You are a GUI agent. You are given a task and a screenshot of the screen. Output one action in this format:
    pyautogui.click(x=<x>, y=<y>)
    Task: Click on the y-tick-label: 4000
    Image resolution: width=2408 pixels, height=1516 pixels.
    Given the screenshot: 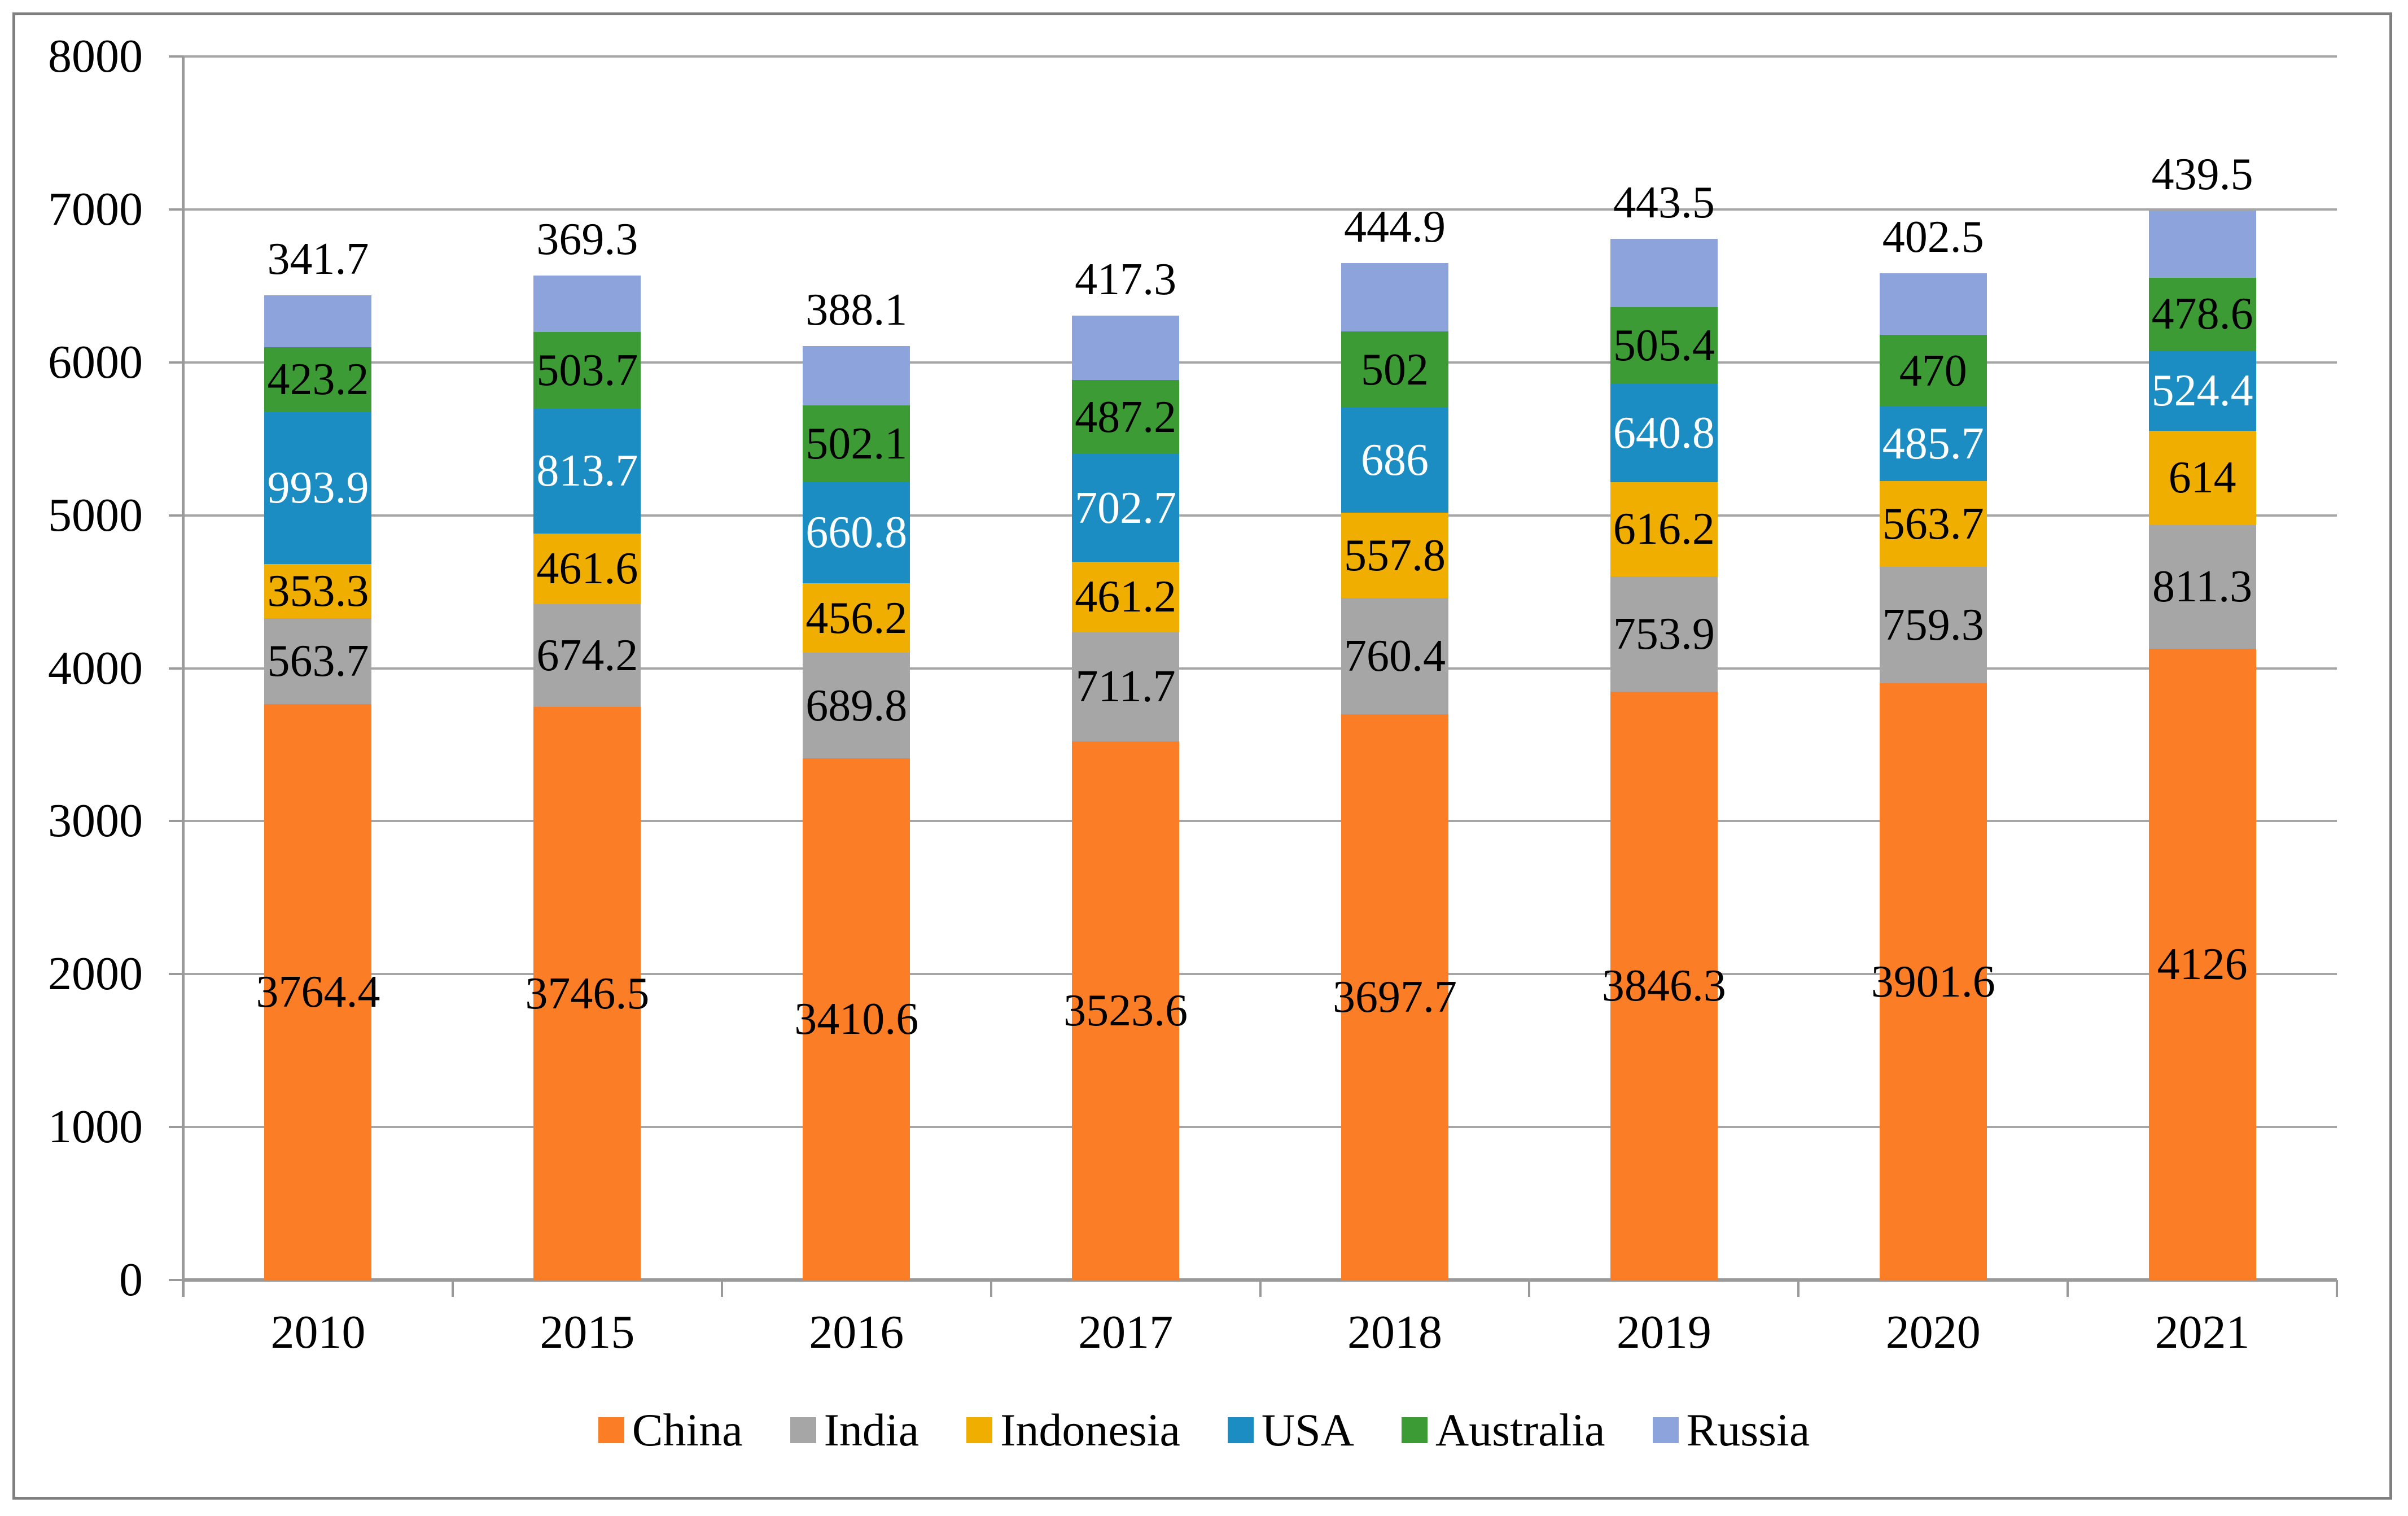 What is the action you would take?
    pyautogui.click(x=95, y=667)
    